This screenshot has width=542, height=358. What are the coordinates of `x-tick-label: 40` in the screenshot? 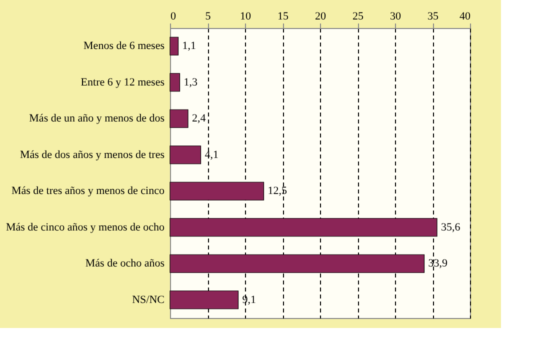 It's located at (465, 16).